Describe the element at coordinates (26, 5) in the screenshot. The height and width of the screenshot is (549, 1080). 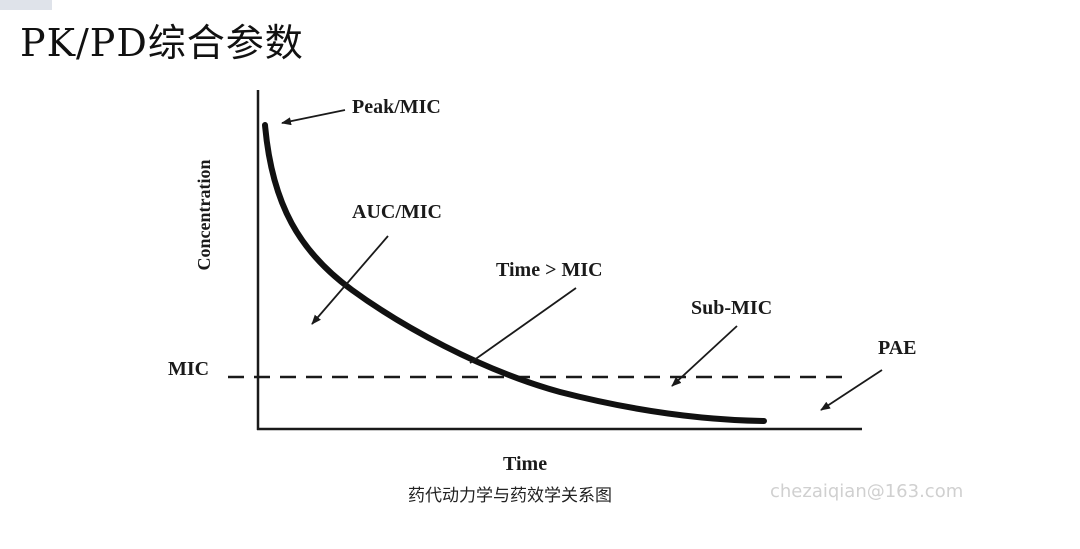
I see `corner-mark` at that location.